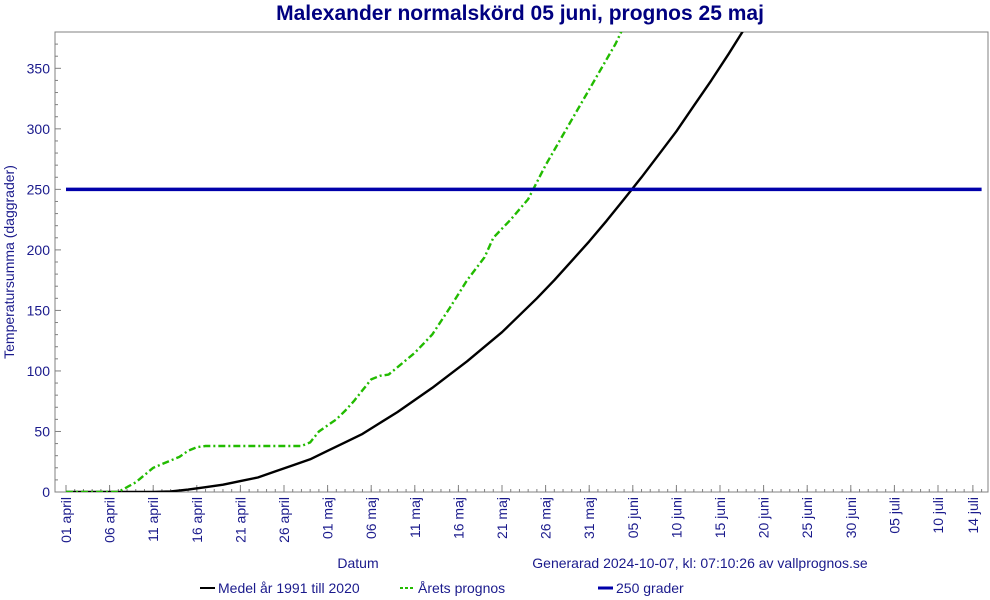 This screenshot has height=600, width=990. What do you see at coordinates (973, 515) in the screenshot?
I see `x-tick-label: 14 juli` at bounding box center [973, 515].